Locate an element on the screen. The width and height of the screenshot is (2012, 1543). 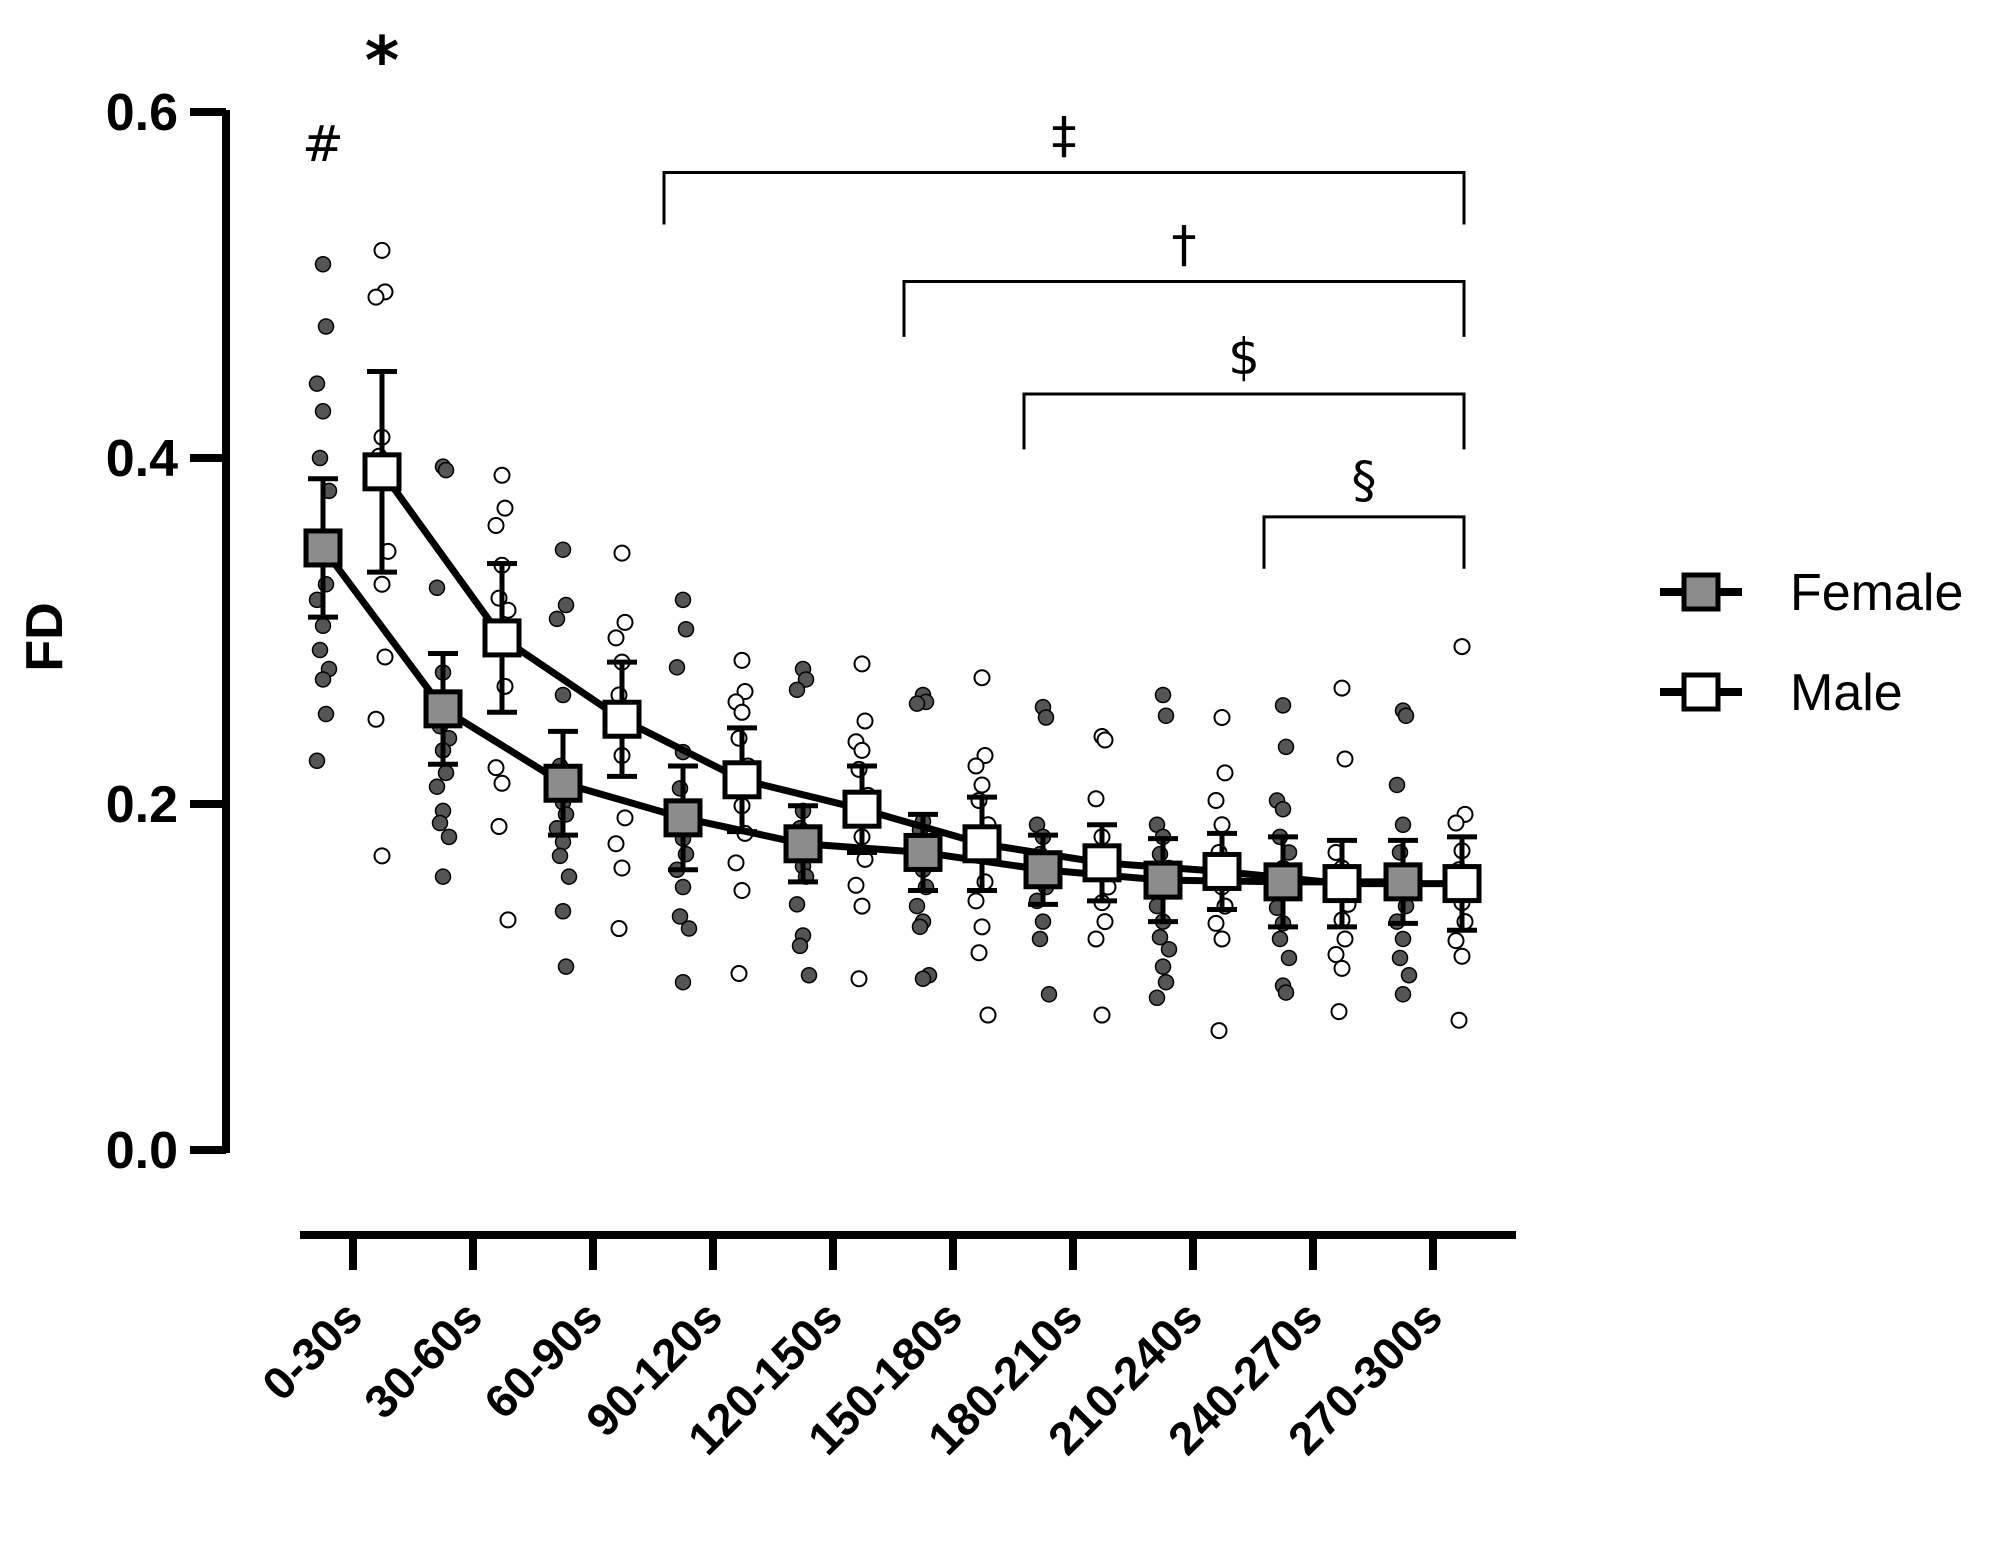
significance-symbol: # is located at coordinates (323, 144).